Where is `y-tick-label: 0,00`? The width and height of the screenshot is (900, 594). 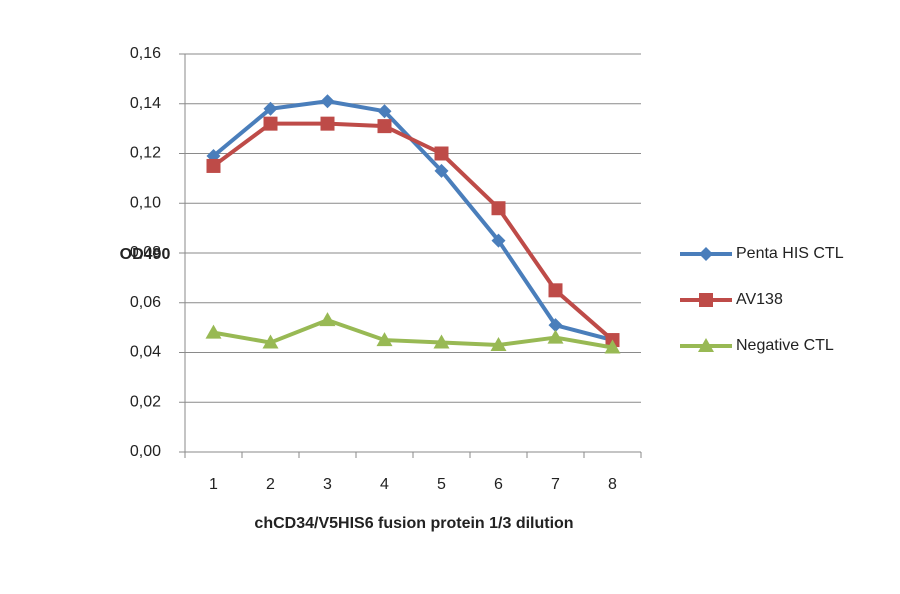 y-tick-label: 0,00 is located at coordinates (145, 451).